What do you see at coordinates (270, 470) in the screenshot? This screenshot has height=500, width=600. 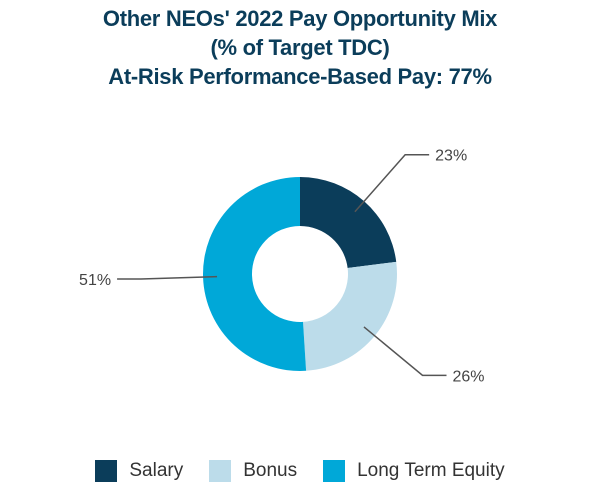 I see `legend-label-bonus: Bonus` at bounding box center [270, 470].